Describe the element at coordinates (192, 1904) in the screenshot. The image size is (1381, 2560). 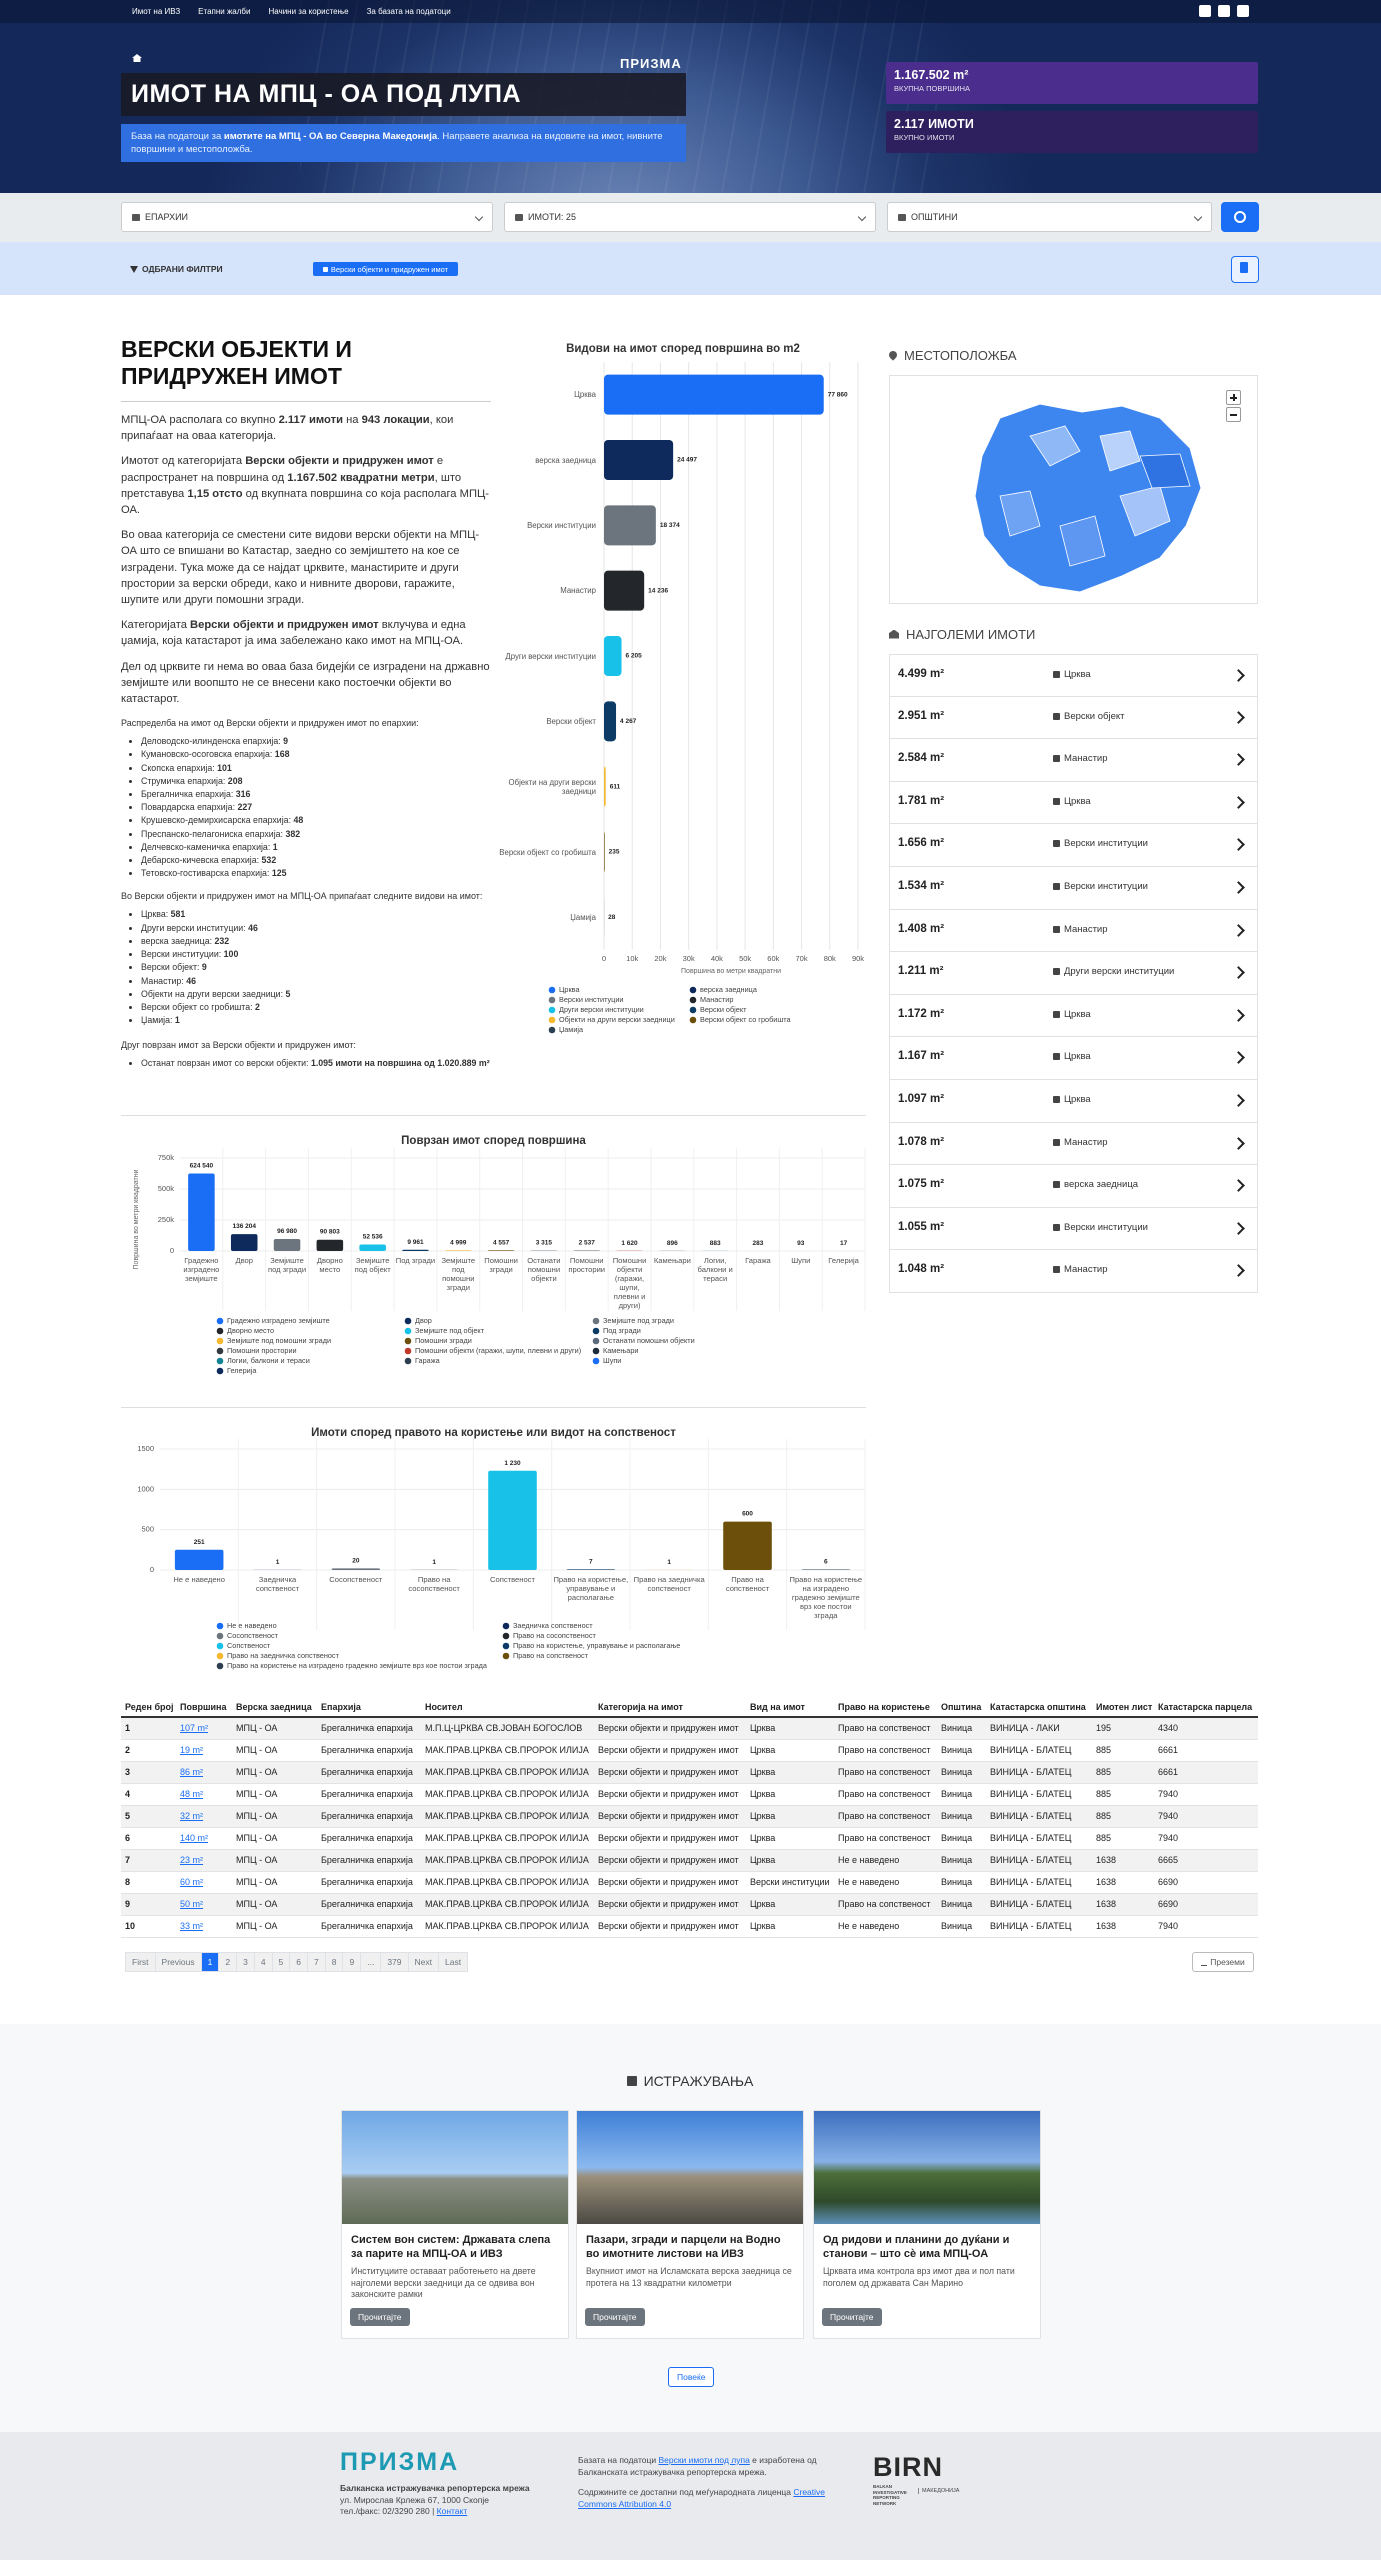
I see `area-link: 50 m²` at that location.